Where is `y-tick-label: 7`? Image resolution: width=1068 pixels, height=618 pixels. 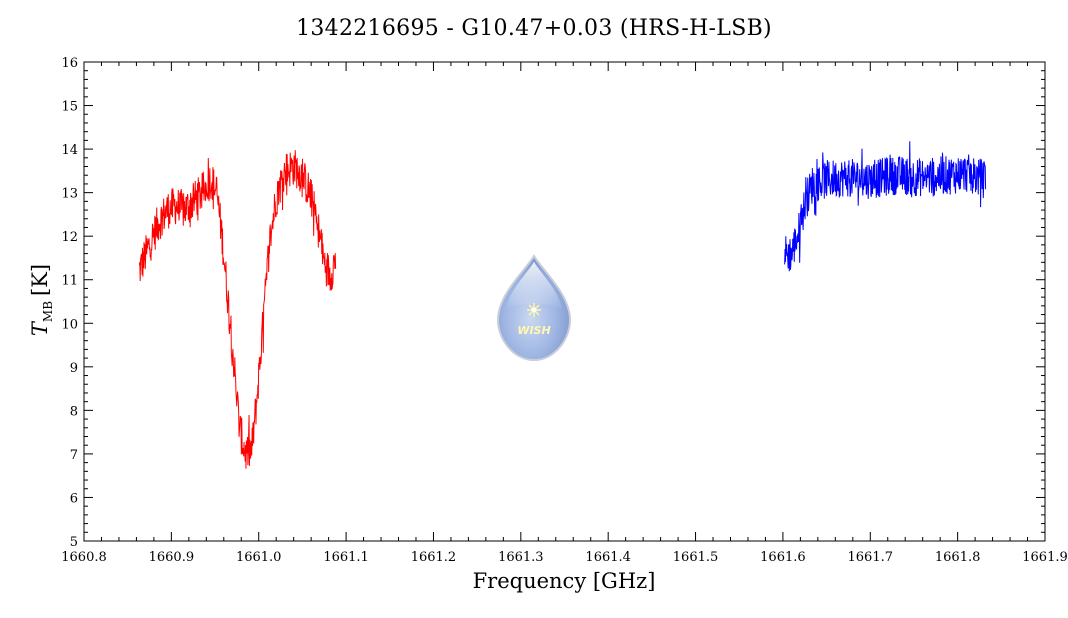 y-tick-label: 7 is located at coordinates (74, 455).